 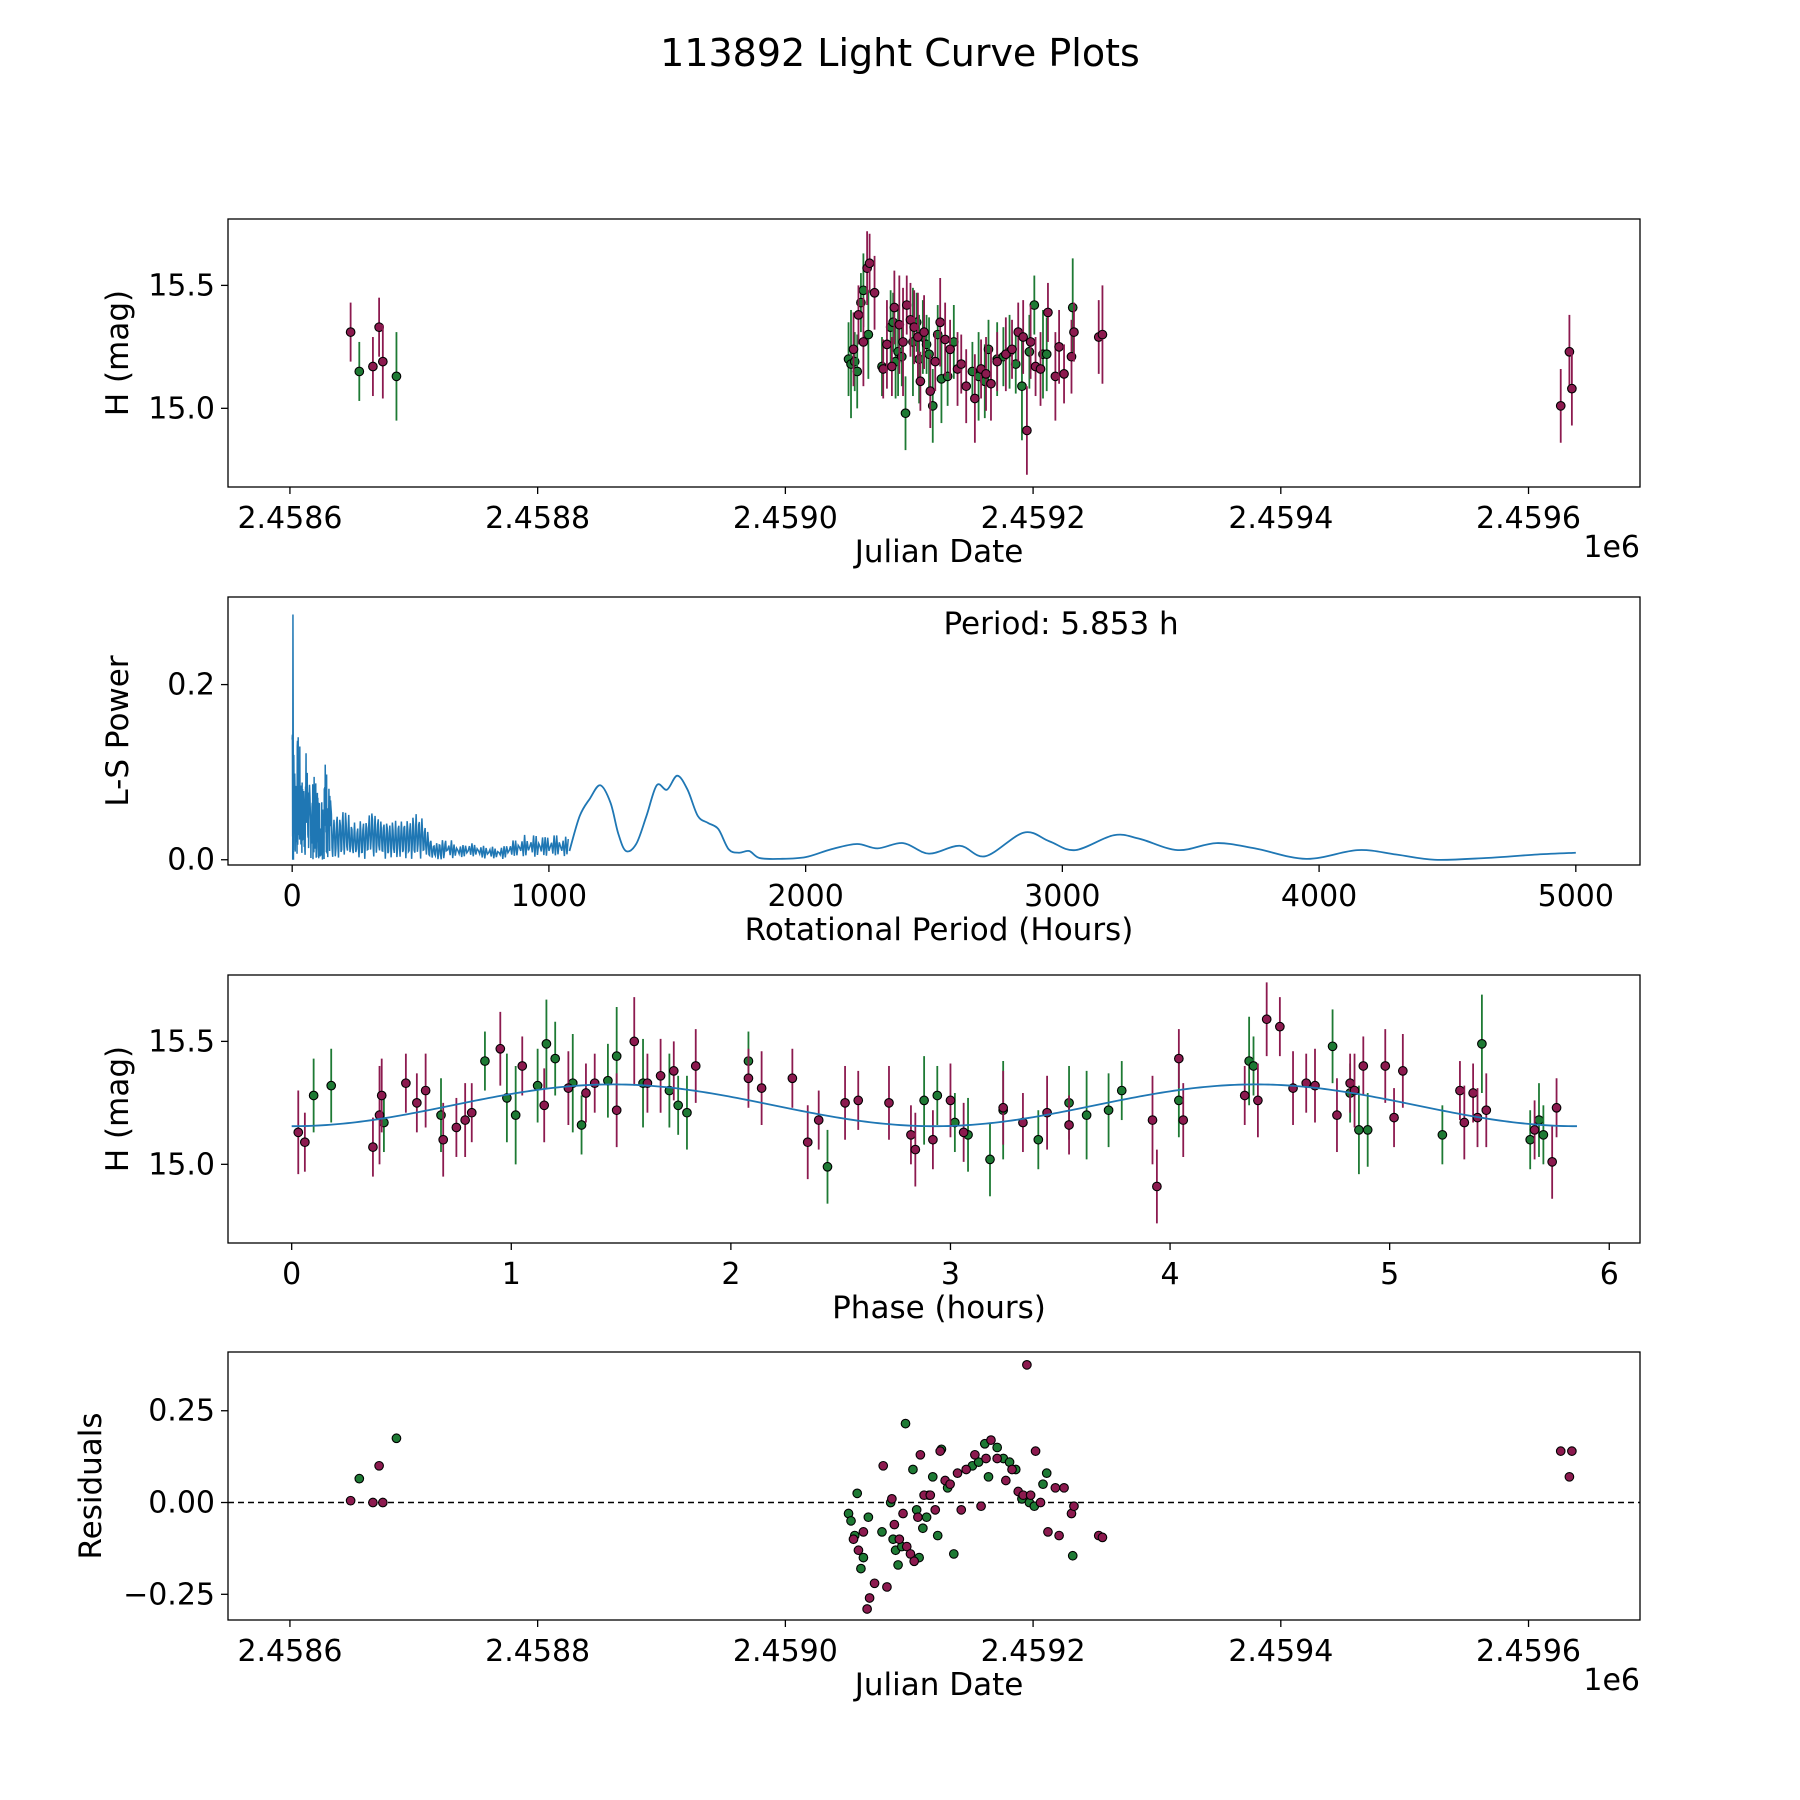 I want to click on fit-curve, so click(x=934, y=1105).